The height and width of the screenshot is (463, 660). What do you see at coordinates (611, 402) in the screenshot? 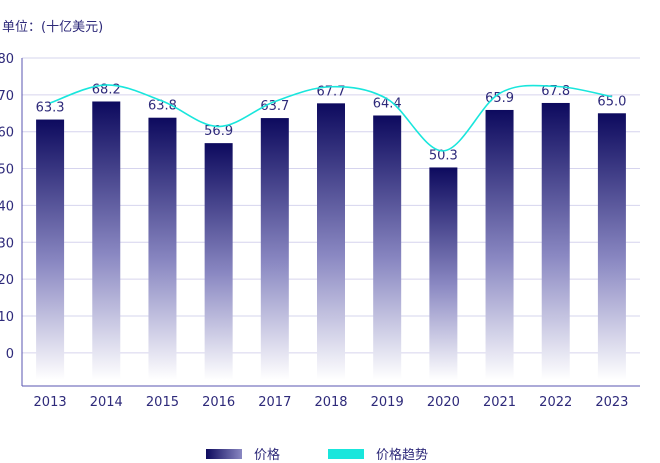
I see `x-tick-label: 2023` at bounding box center [611, 402].